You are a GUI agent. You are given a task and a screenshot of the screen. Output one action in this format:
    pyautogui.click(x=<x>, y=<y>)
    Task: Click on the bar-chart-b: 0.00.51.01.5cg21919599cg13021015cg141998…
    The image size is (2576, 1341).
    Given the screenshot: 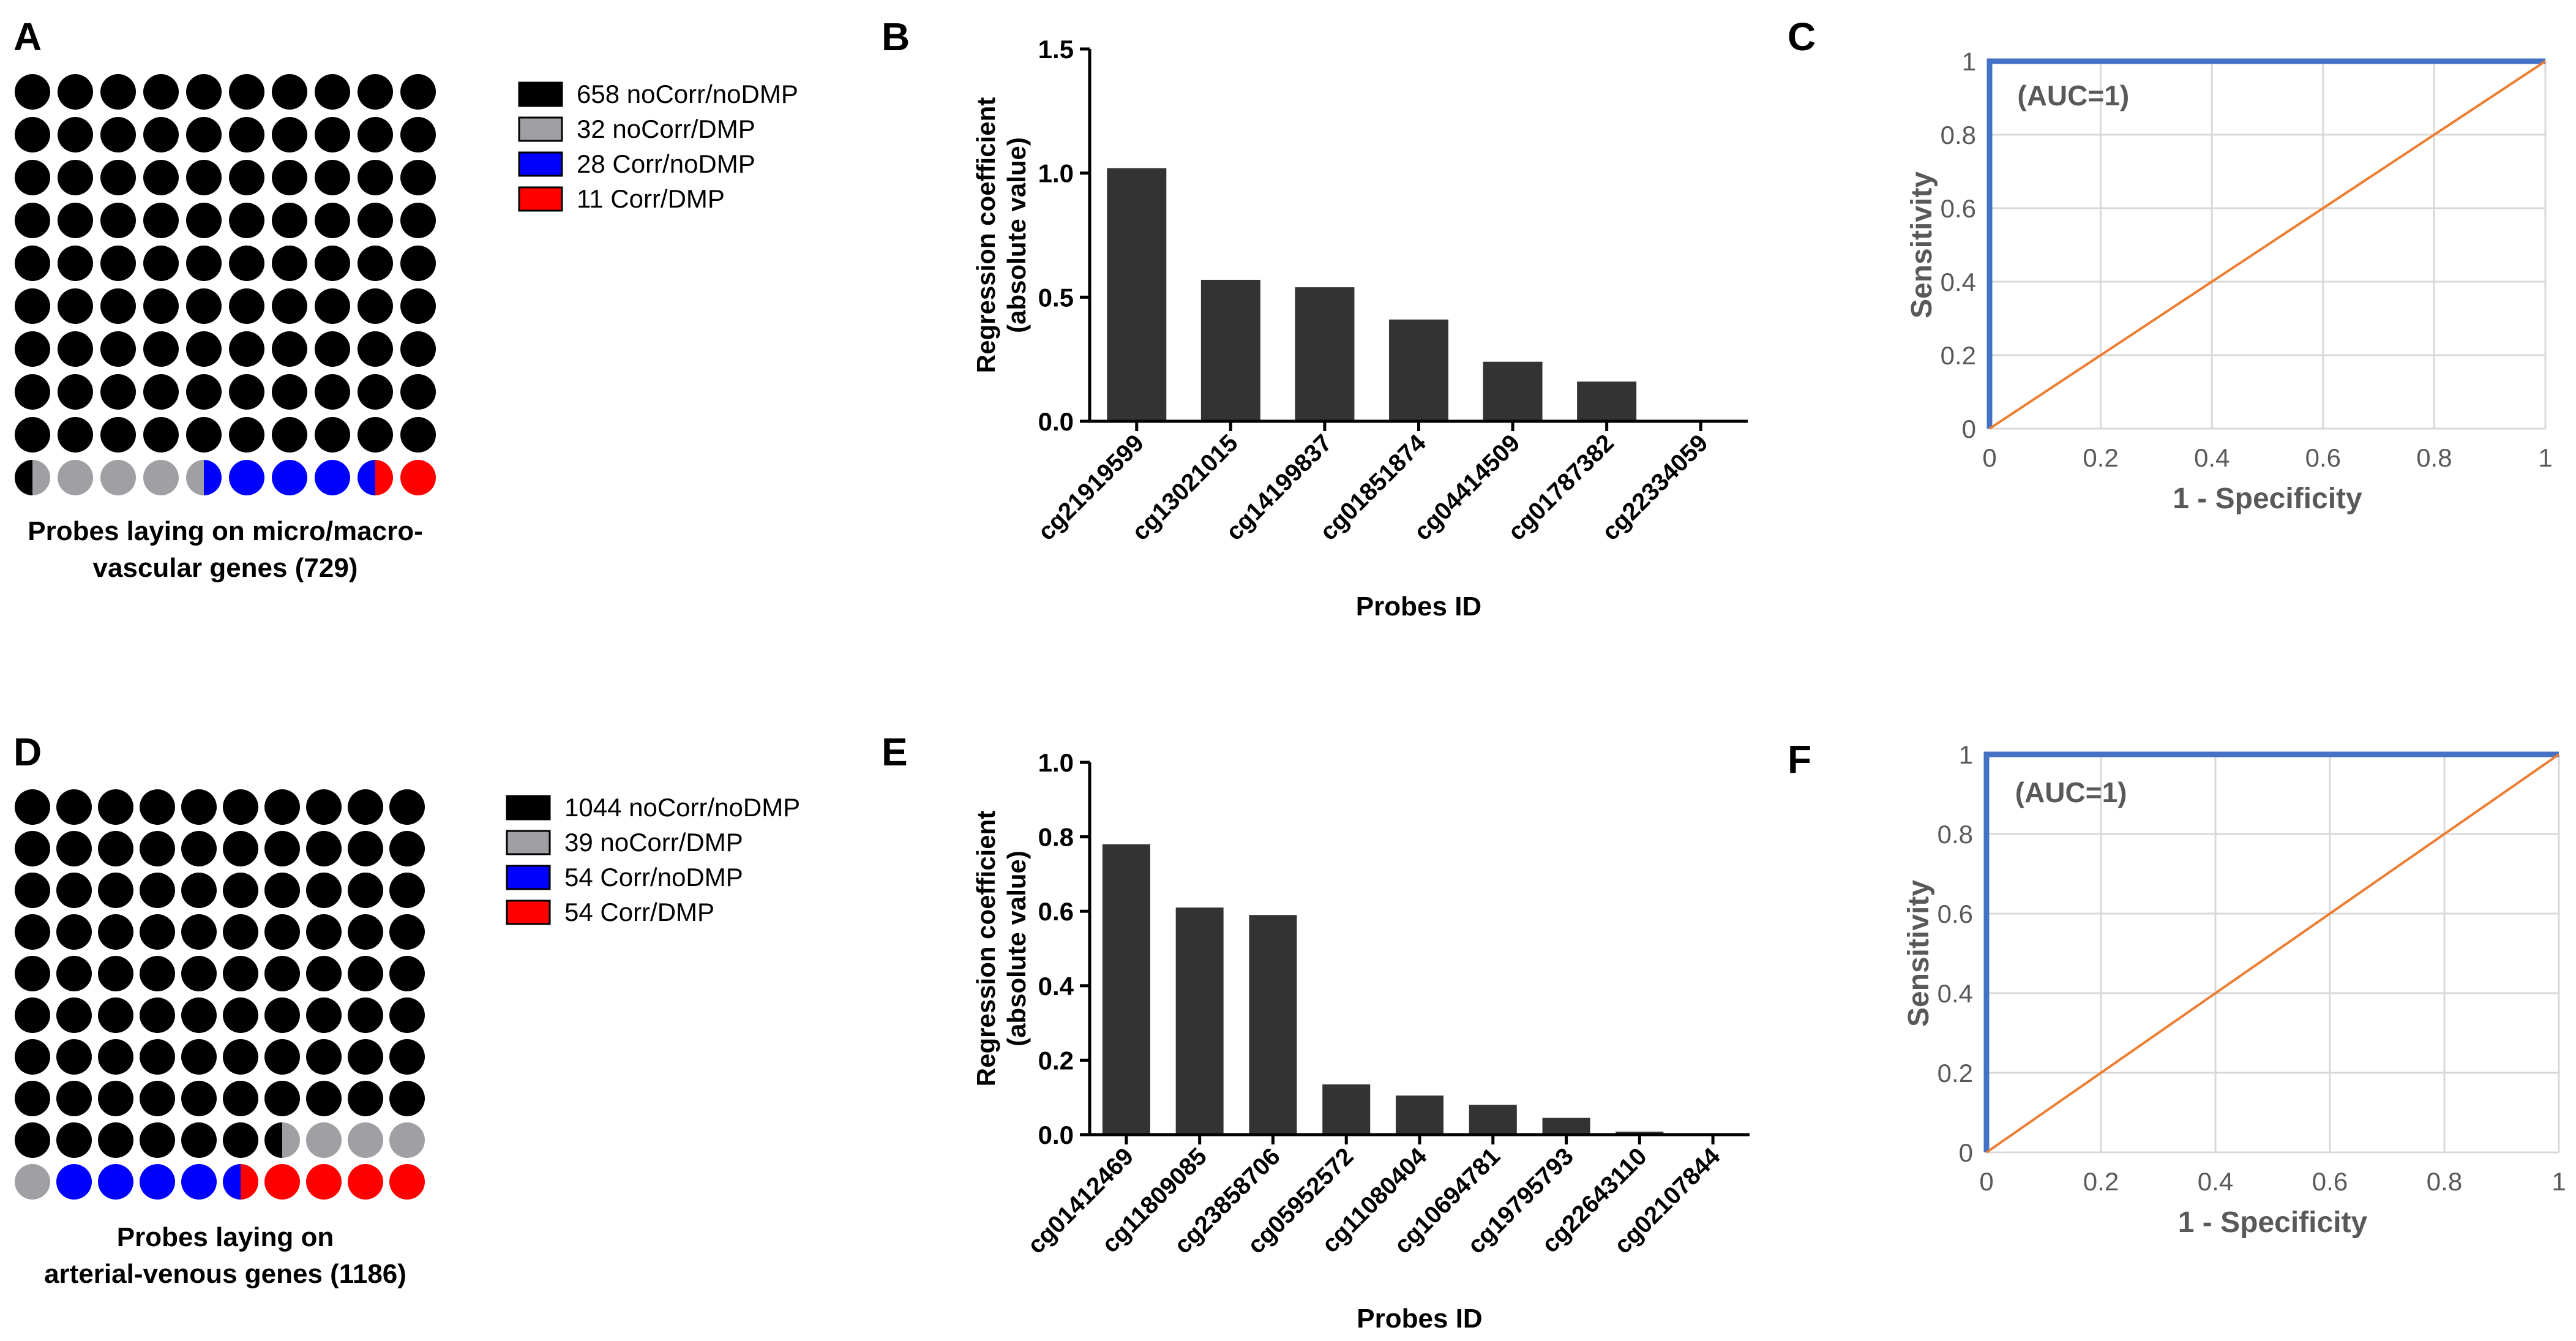 What is the action you would take?
    pyautogui.click(x=1360, y=328)
    